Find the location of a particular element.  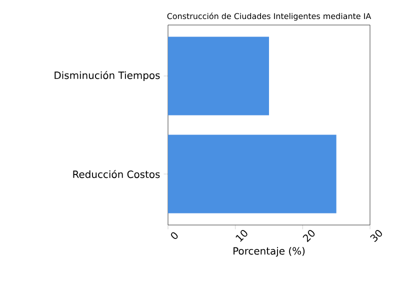

x-tick-label: 20 is located at coordinates (308, 236).